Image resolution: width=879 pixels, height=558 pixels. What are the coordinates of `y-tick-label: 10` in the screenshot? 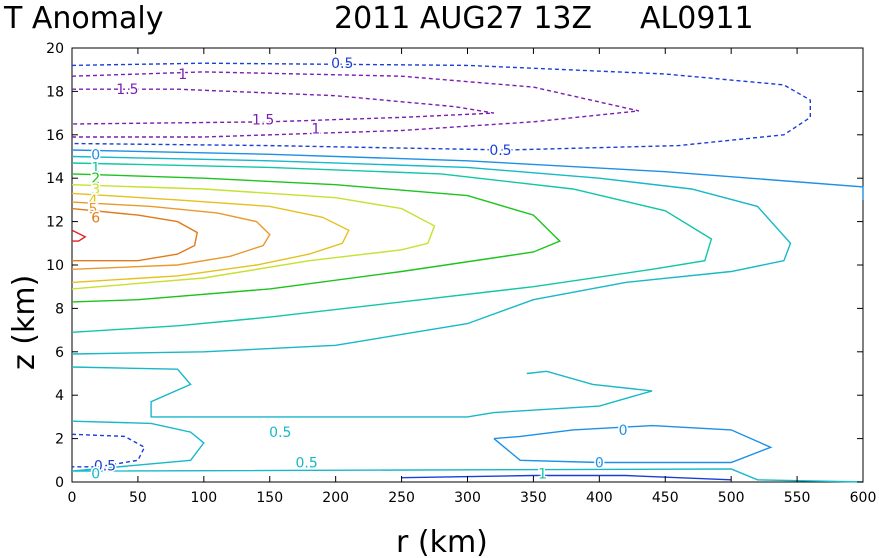 It's located at (55, 266).